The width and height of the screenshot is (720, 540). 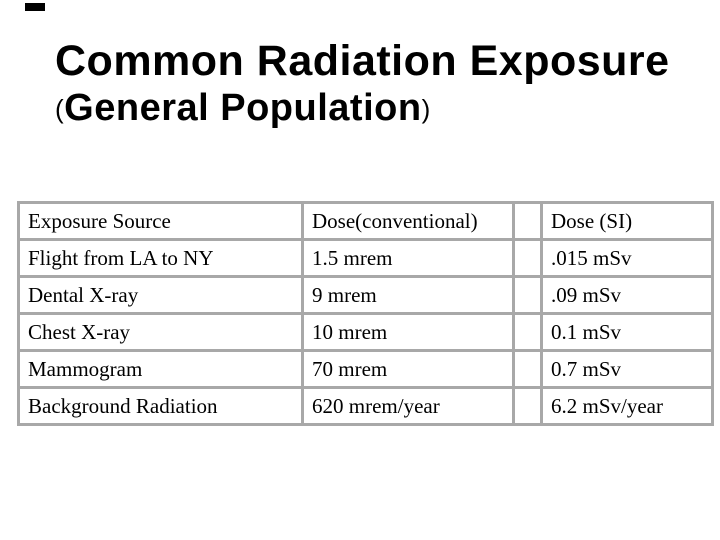 What do you see at coordinates (60, 109) in the screenshot?
I see `open-paren: (` at bounding box center [60, 109].